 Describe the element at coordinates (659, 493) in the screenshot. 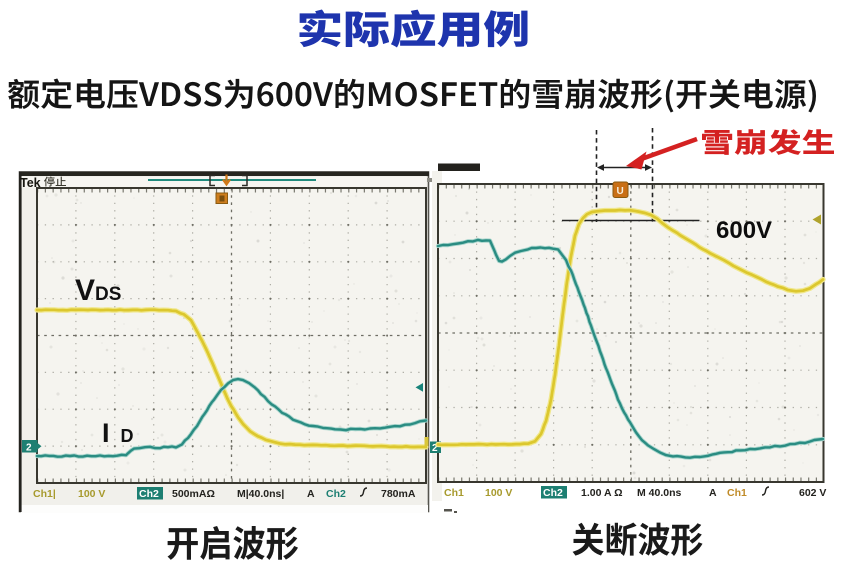

I see `svg-text: M 40.0ns` at that location.